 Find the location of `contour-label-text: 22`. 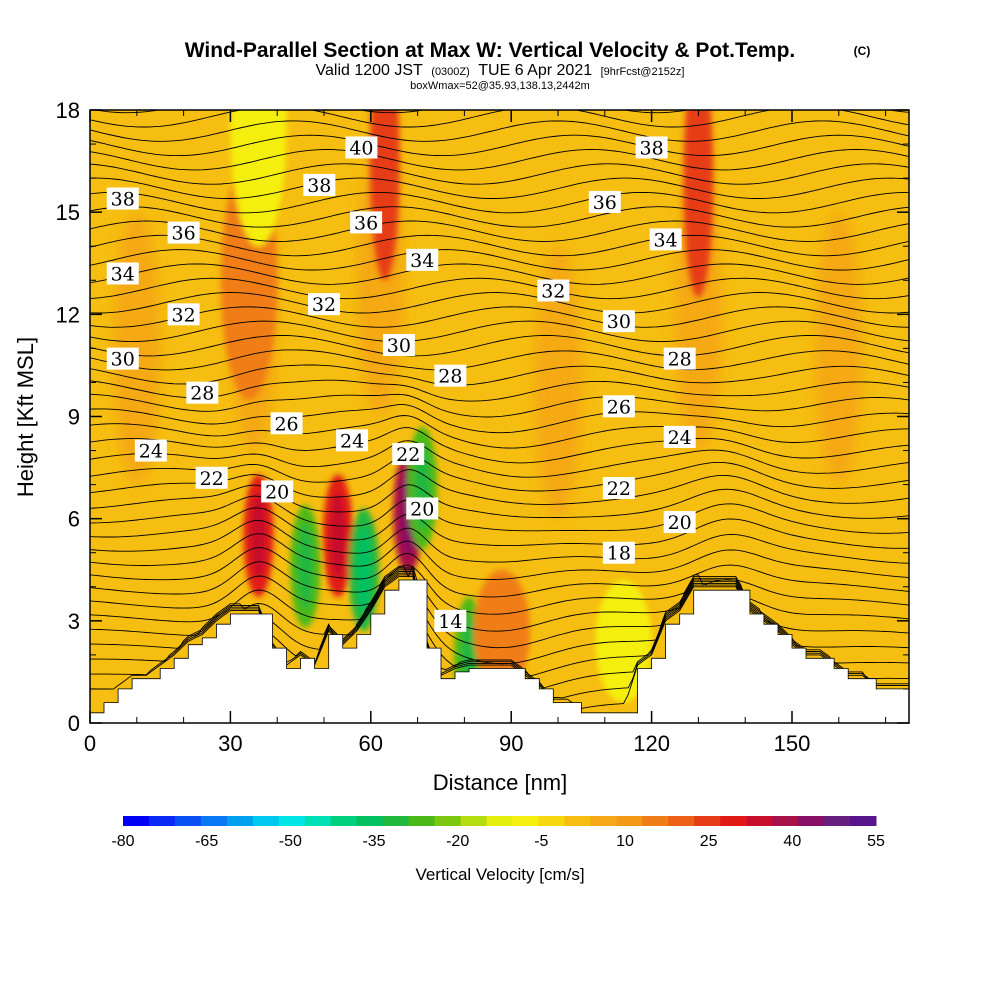

contour-label-text: 22 is located at coordinates (408, 455).